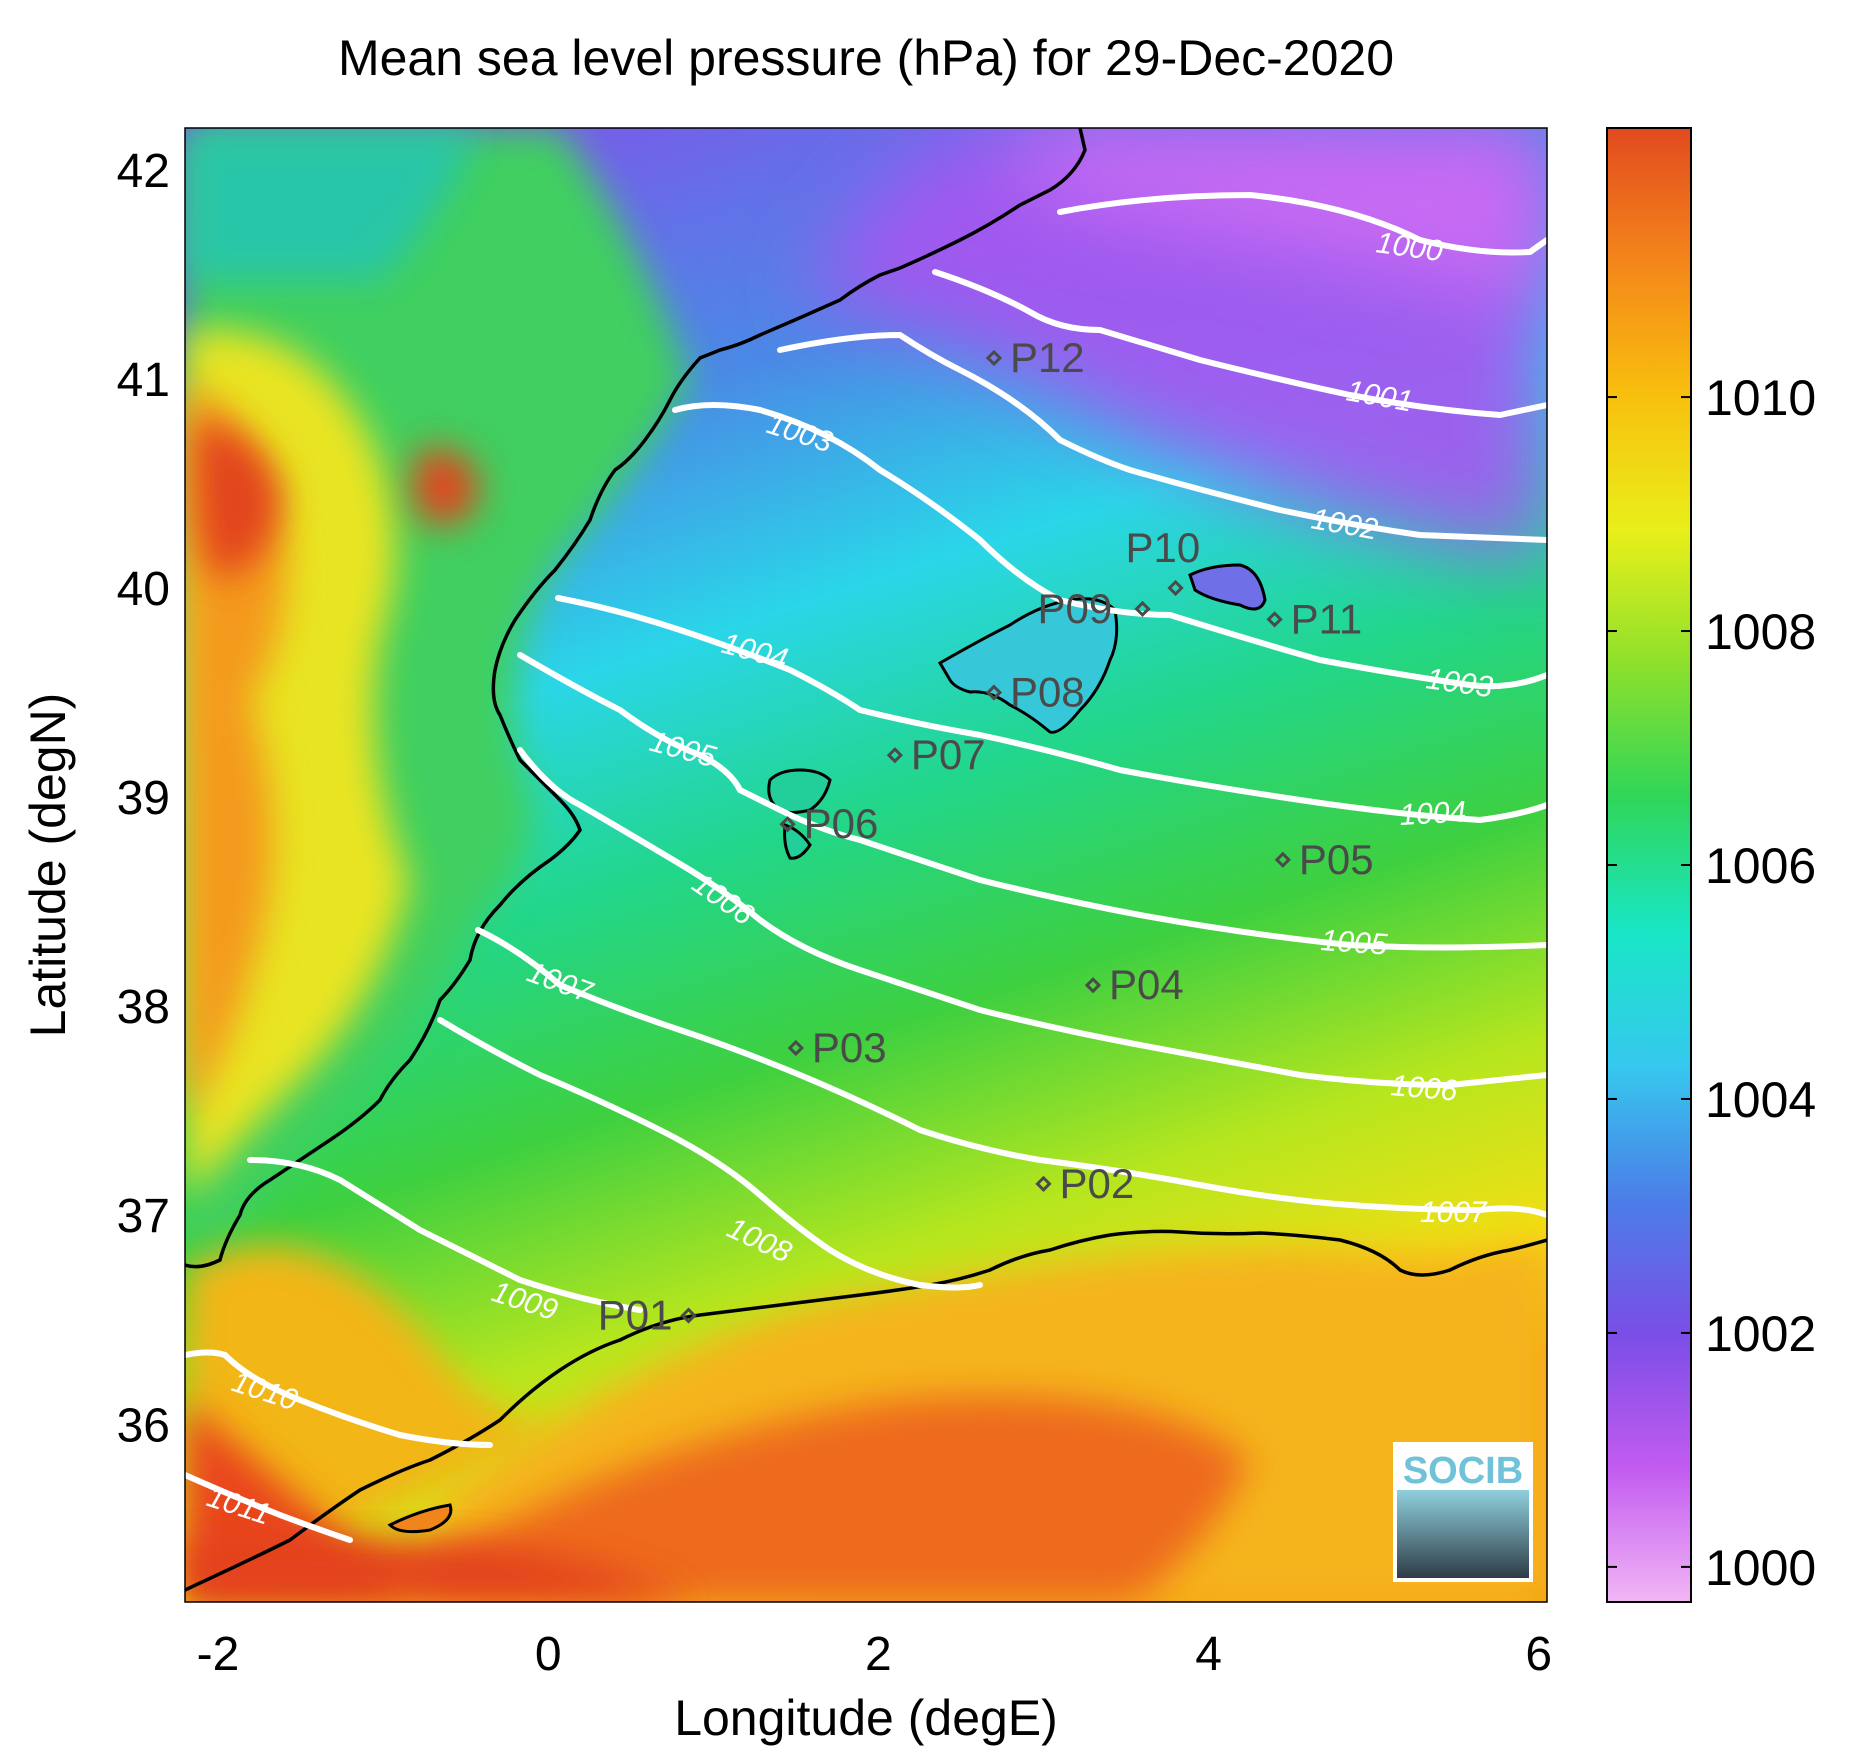 Image resolution: width=1854 pixels, height=1758 pixels. Describe the element at coordinates (143, 589) in the screenshot. I see `y-tick-label: 40` at that location.